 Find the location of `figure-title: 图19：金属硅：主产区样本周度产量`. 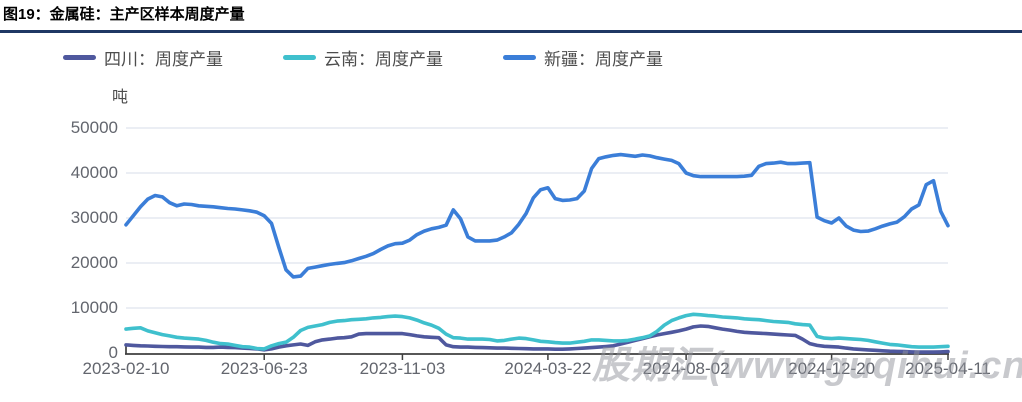

figure-title: 图19：金属硅：主产区样本周度产量 is located at coordinates (124, 14).